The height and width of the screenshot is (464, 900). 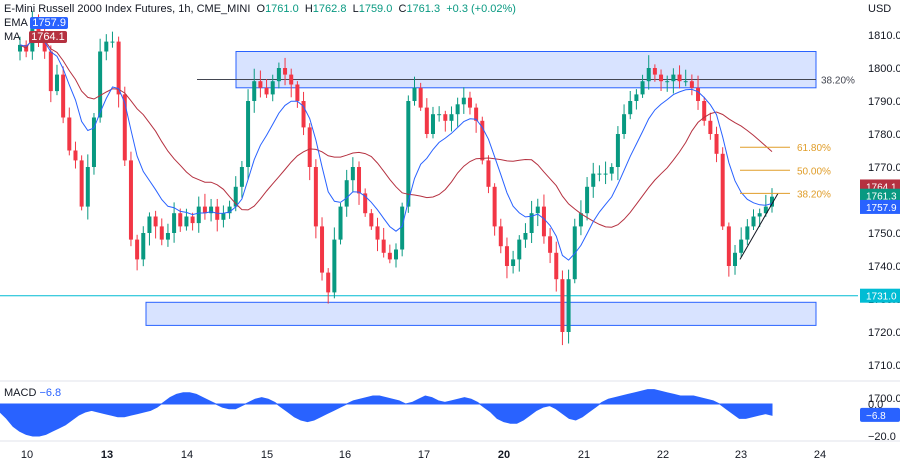 What do you see at coordinates (282, 9) in the screenshot?
I see `open-value: 1761.0` at bounding box center [282, 9].